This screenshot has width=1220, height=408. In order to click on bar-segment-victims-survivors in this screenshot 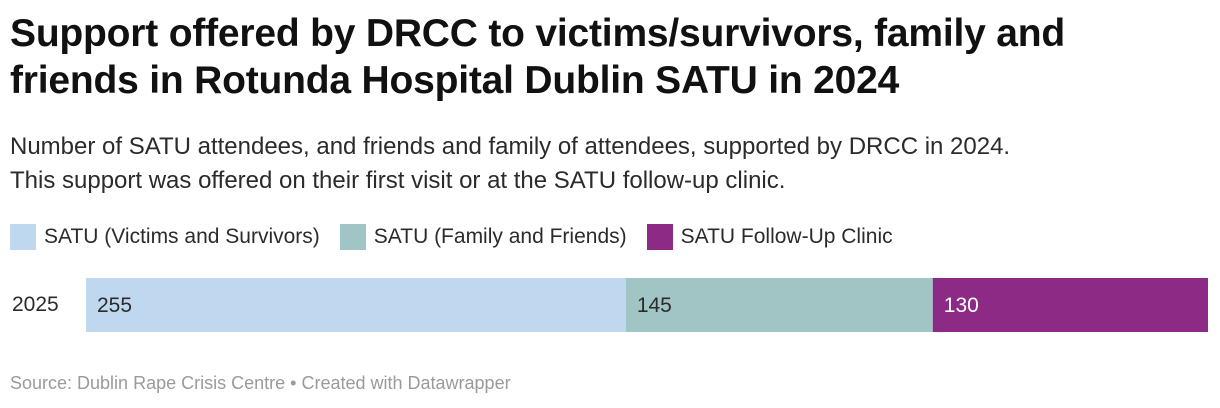, I will do `click(356, 305)`.